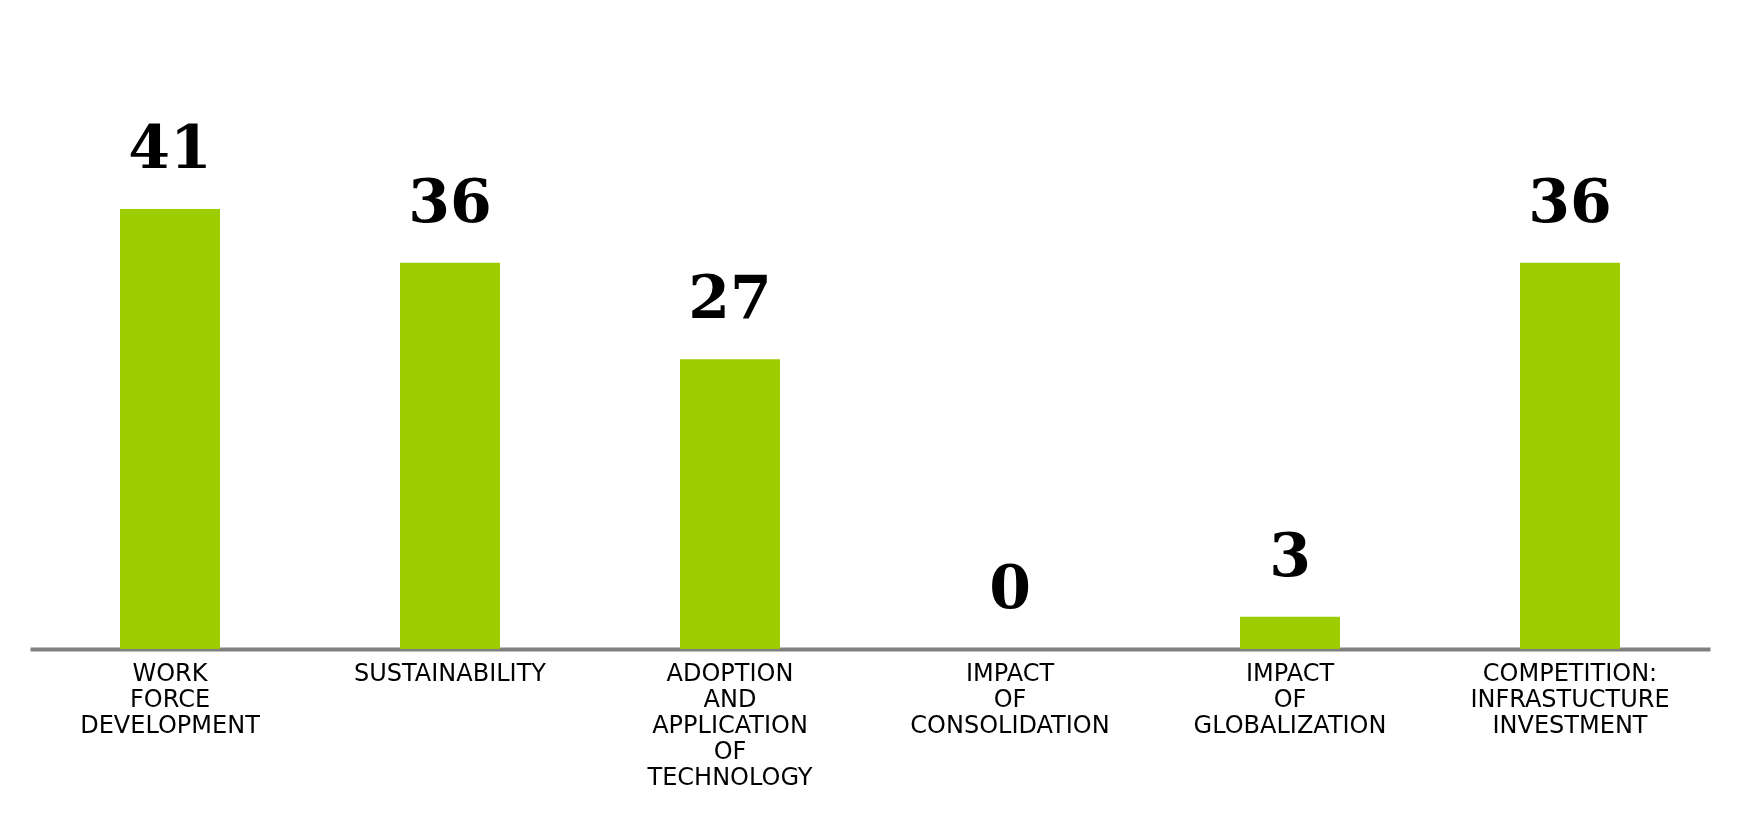 The height and width of the screenshot is (826, 1750). What do you see at coordinates (730, 297) in the screenshot?
I see `data-label: 27` at bounding box center [730, 297].